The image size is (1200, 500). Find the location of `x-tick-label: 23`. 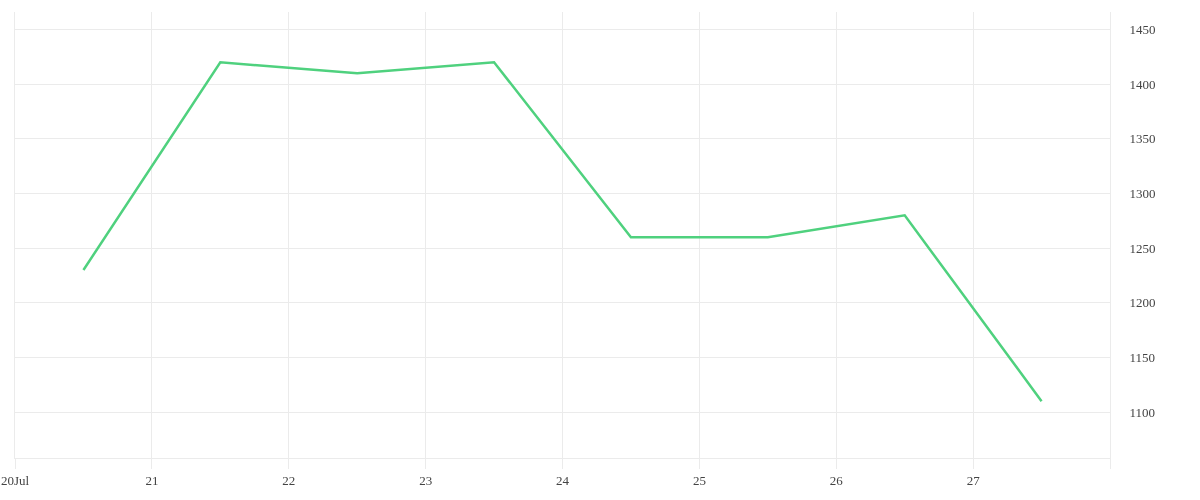

x-tick-label: 23 is located at coordinates (426, 480).